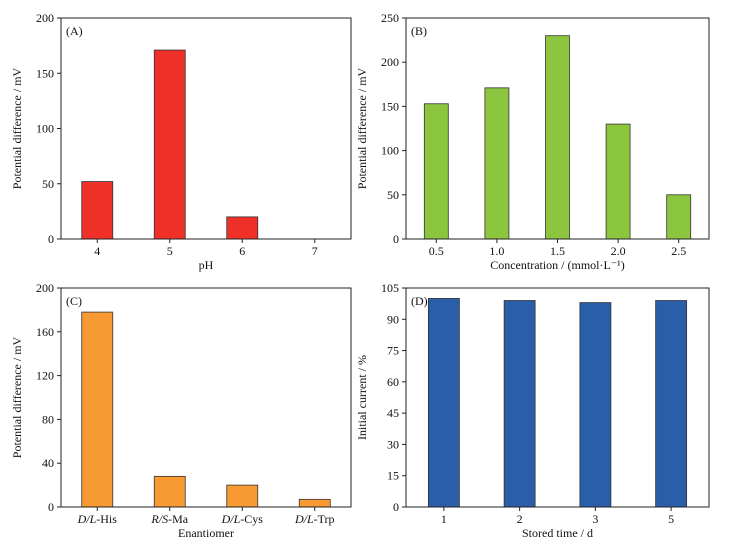 The width and height of the screenshot is (741, 549). What do you see at coordinates (618, 251) in the screenshot?
I see `x-tick-label: 2.0` at bounding box center [618, 251].